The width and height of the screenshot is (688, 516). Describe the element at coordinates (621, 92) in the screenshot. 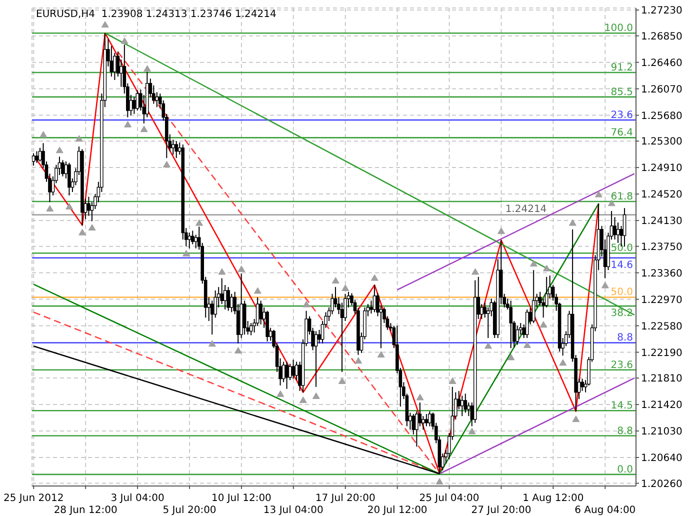

I see `annotation: 85.5` at that location.